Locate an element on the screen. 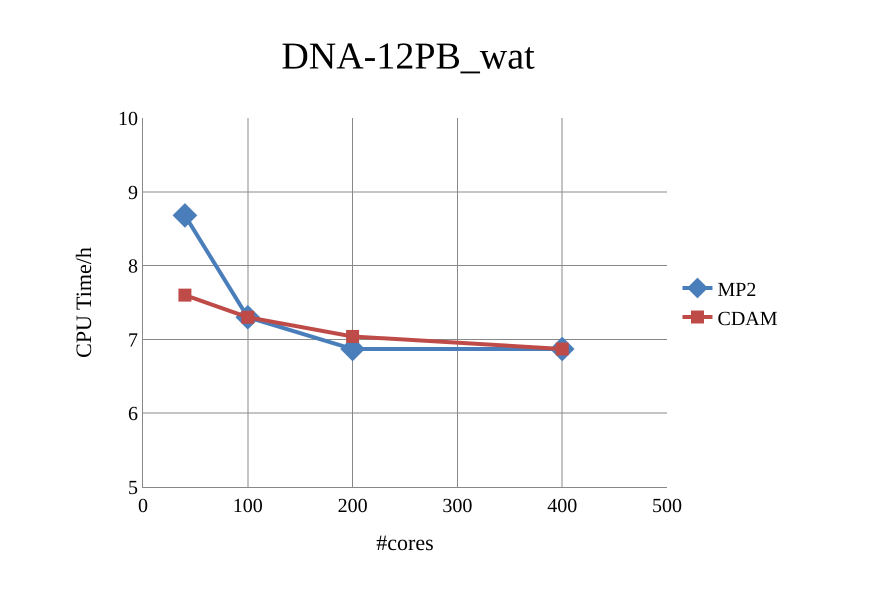 This screenshot has height=602, width=887. x-tick-label: 0 is located at coordinates (143, 506).